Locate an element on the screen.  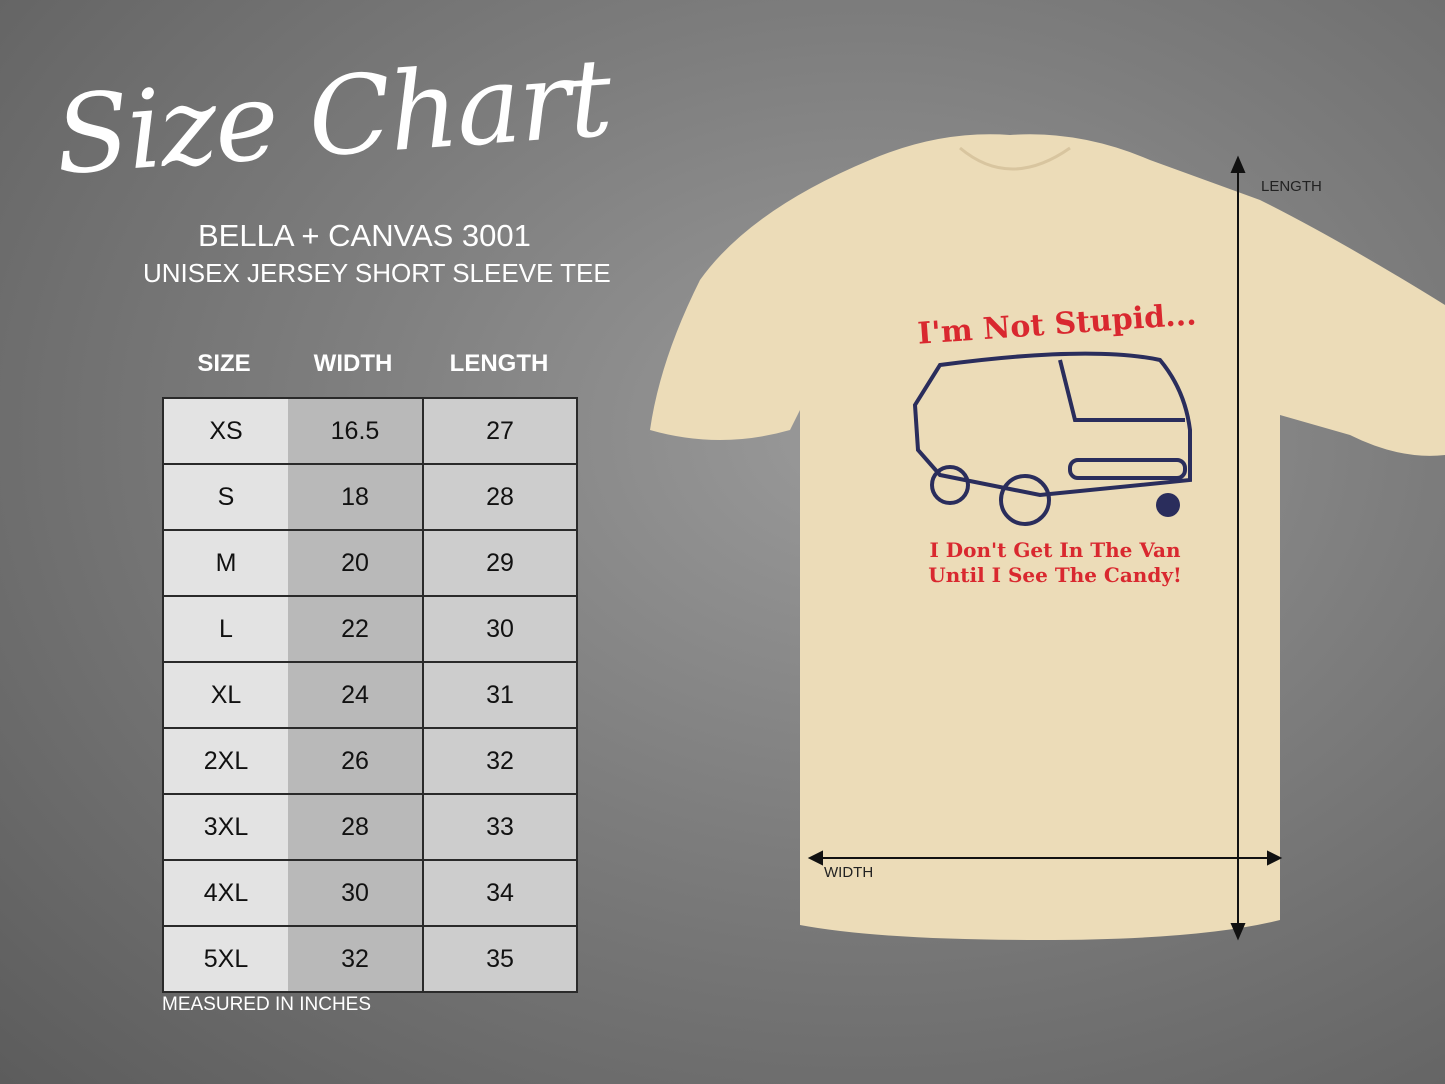
length-label: LENGTH is located at coordinates (1291, 186).